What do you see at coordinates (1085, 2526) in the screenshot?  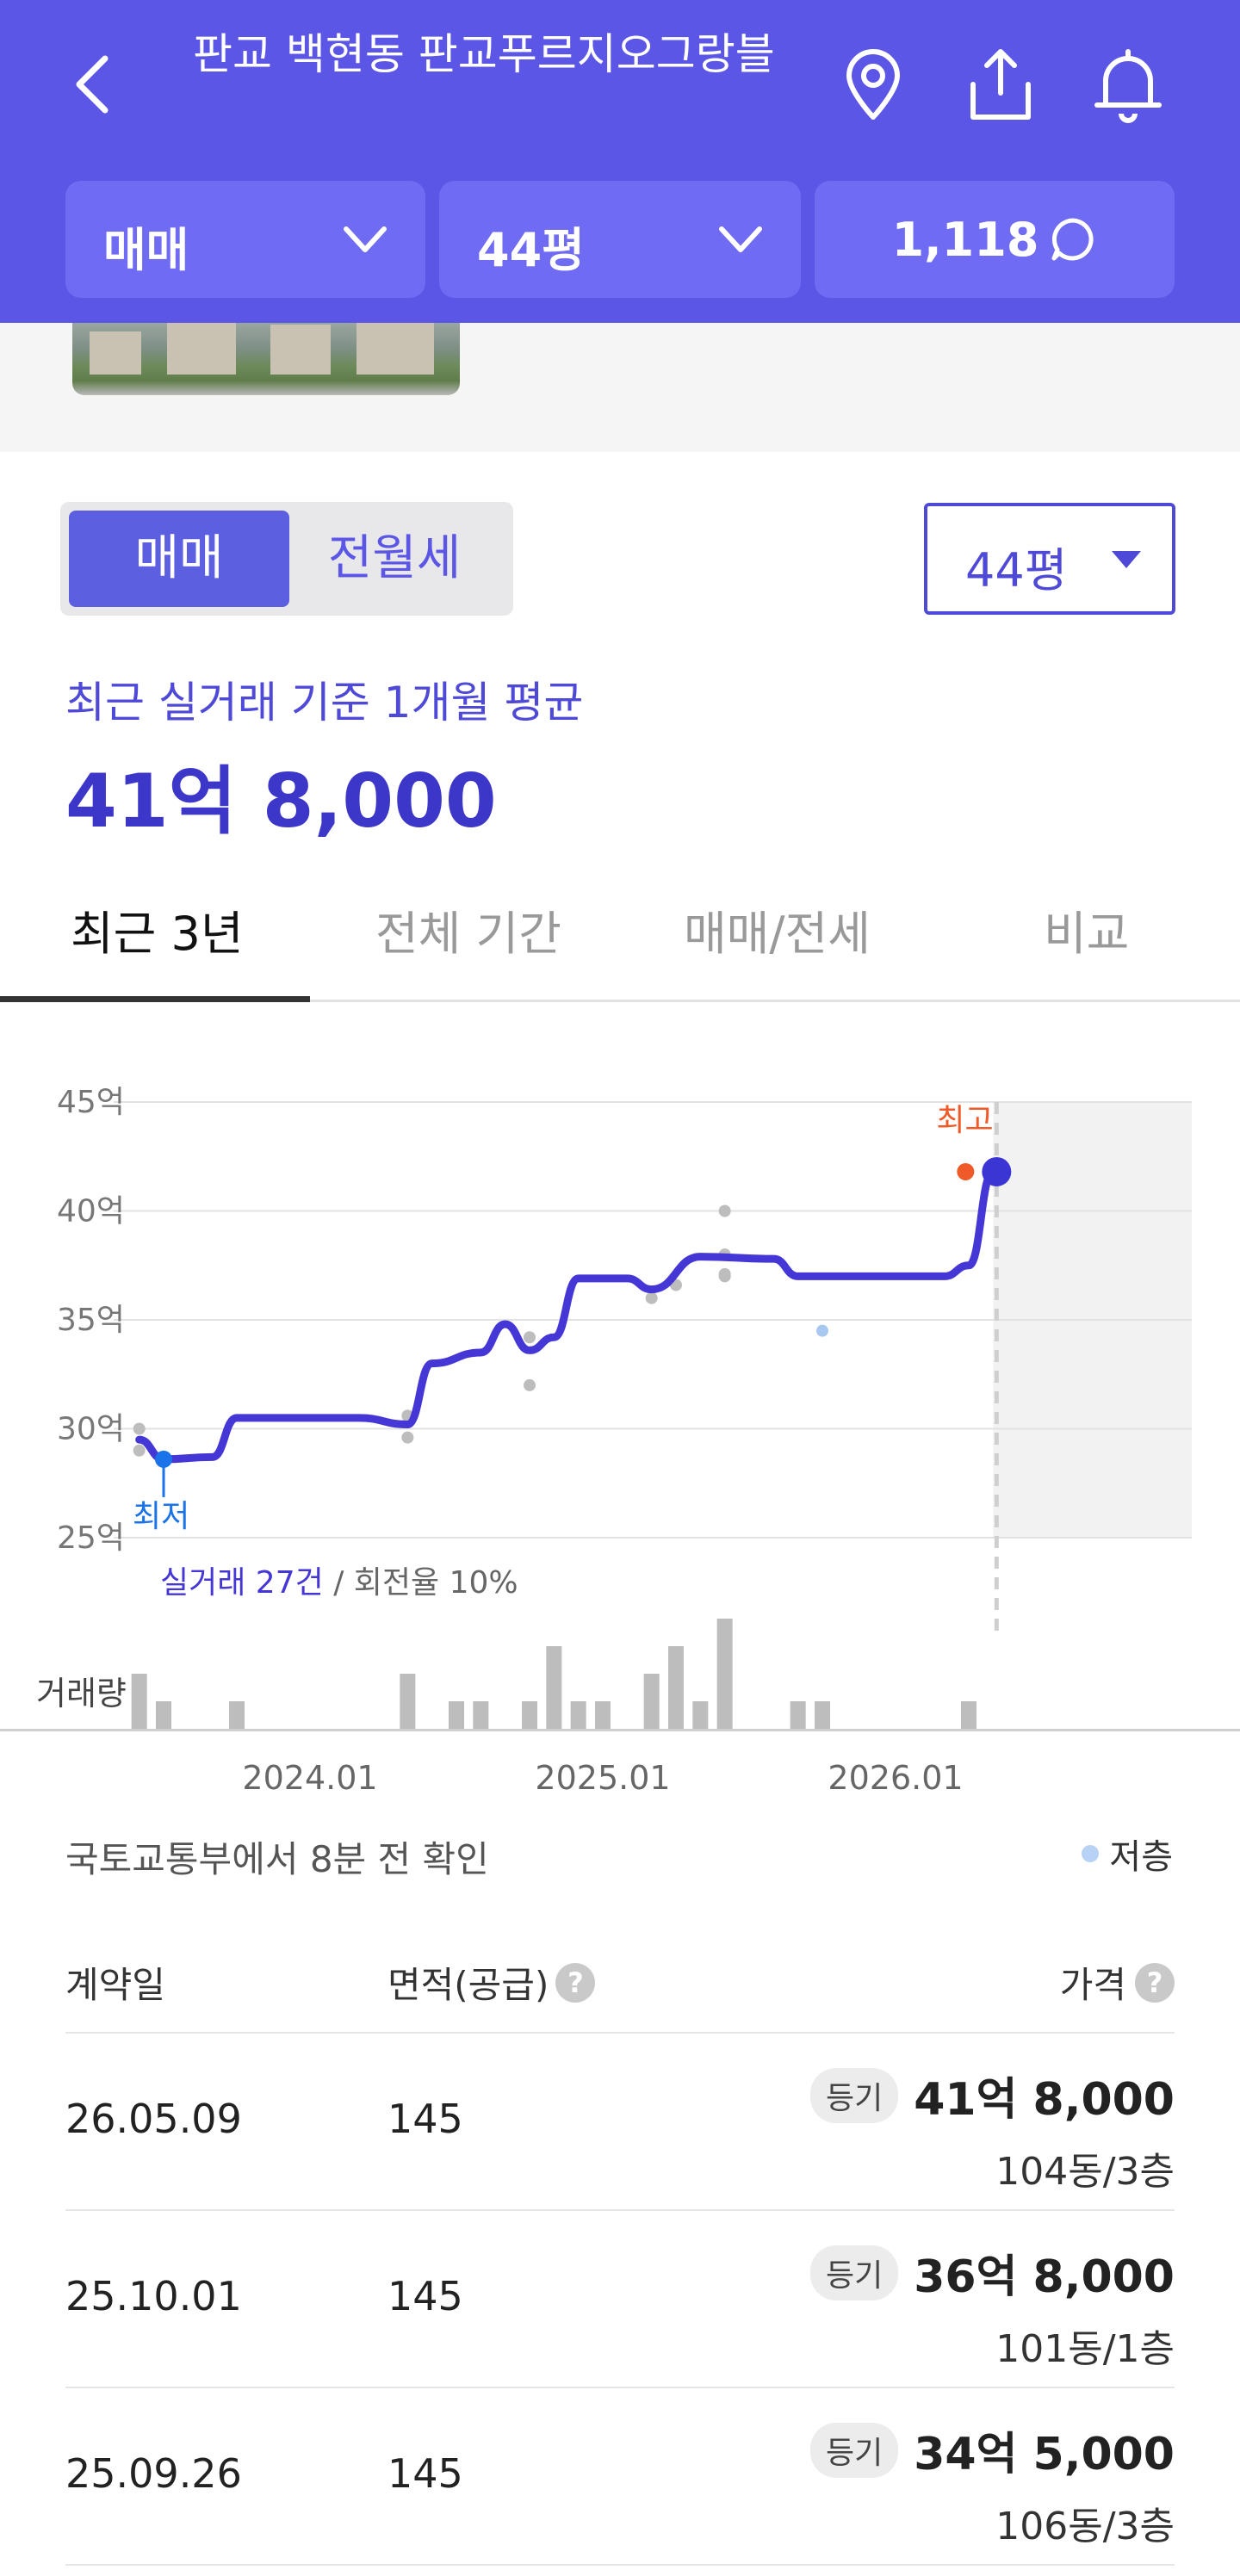 I see `row-unit: 106동/3층` at bounding box center [1085, 2526].